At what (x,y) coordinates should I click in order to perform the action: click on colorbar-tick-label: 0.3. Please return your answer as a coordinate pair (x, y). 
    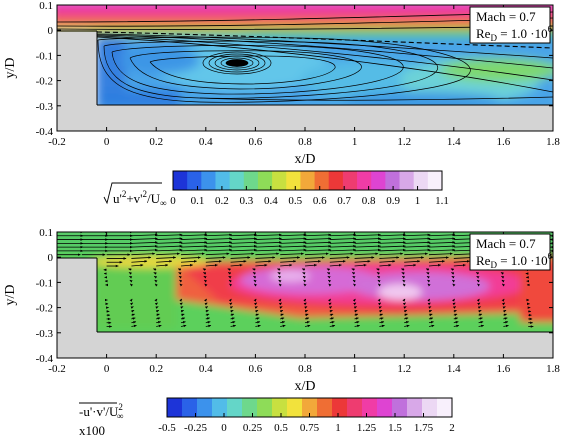
    Looking at the image, I should click on (246, 201).